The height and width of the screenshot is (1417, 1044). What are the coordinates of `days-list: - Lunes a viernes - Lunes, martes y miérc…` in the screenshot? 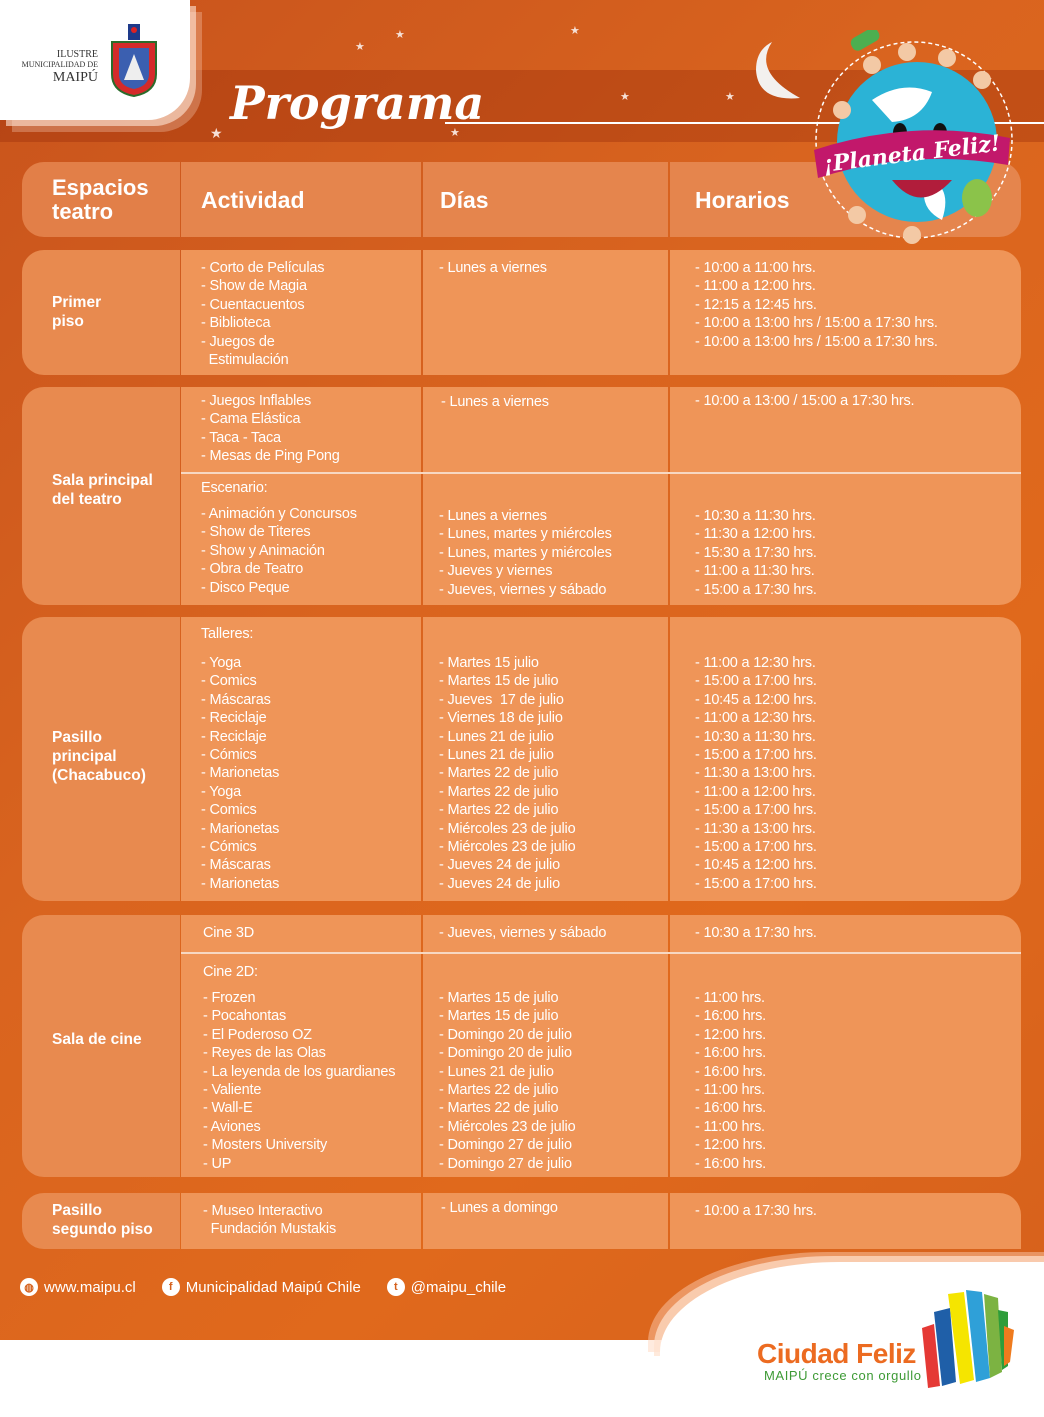 It's located at (525, 553).